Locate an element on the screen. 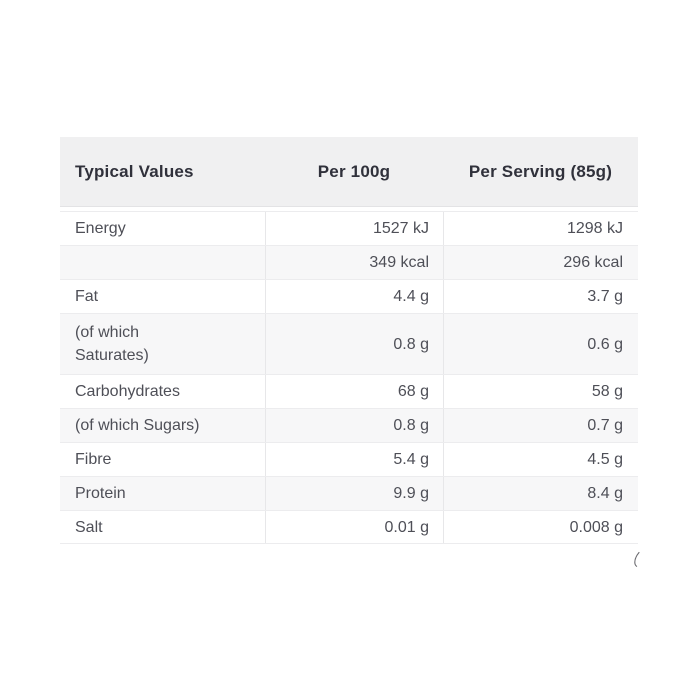  table-row-salt: Salt 0.01 g 0.008 g is located at coordinates (349, 527).